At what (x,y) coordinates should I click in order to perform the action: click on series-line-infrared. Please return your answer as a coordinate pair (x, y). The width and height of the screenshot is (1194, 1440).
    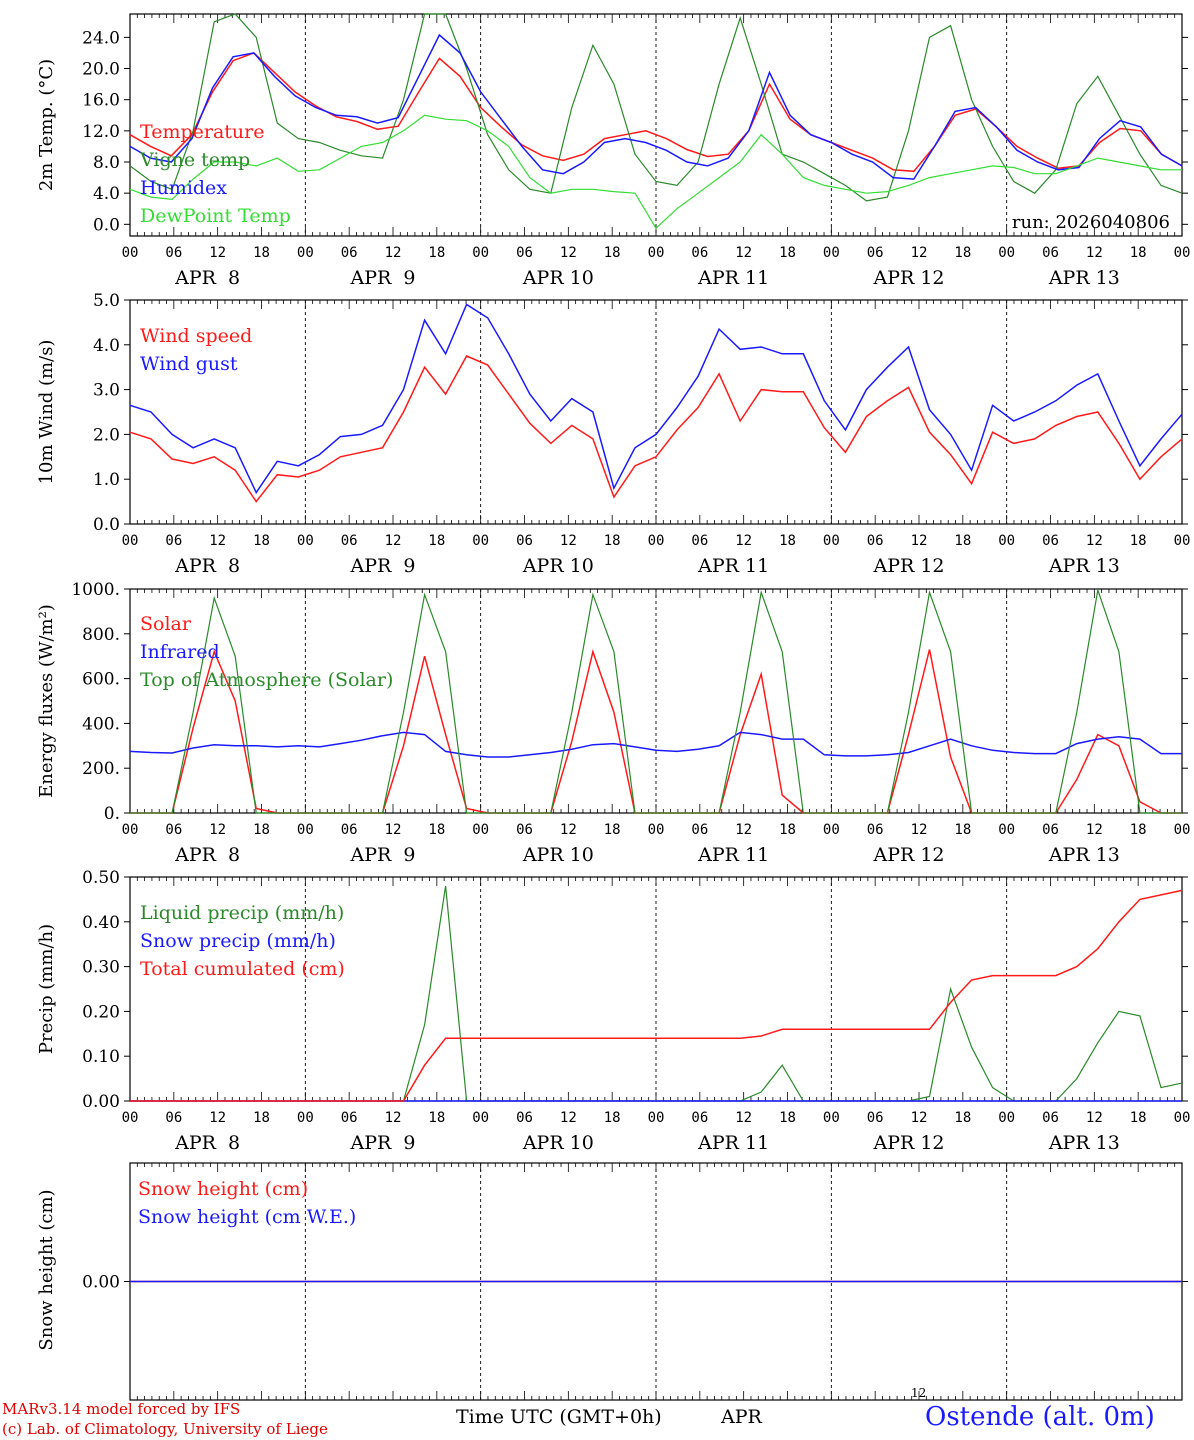
    Looking at the image, I should click on (655, 744).